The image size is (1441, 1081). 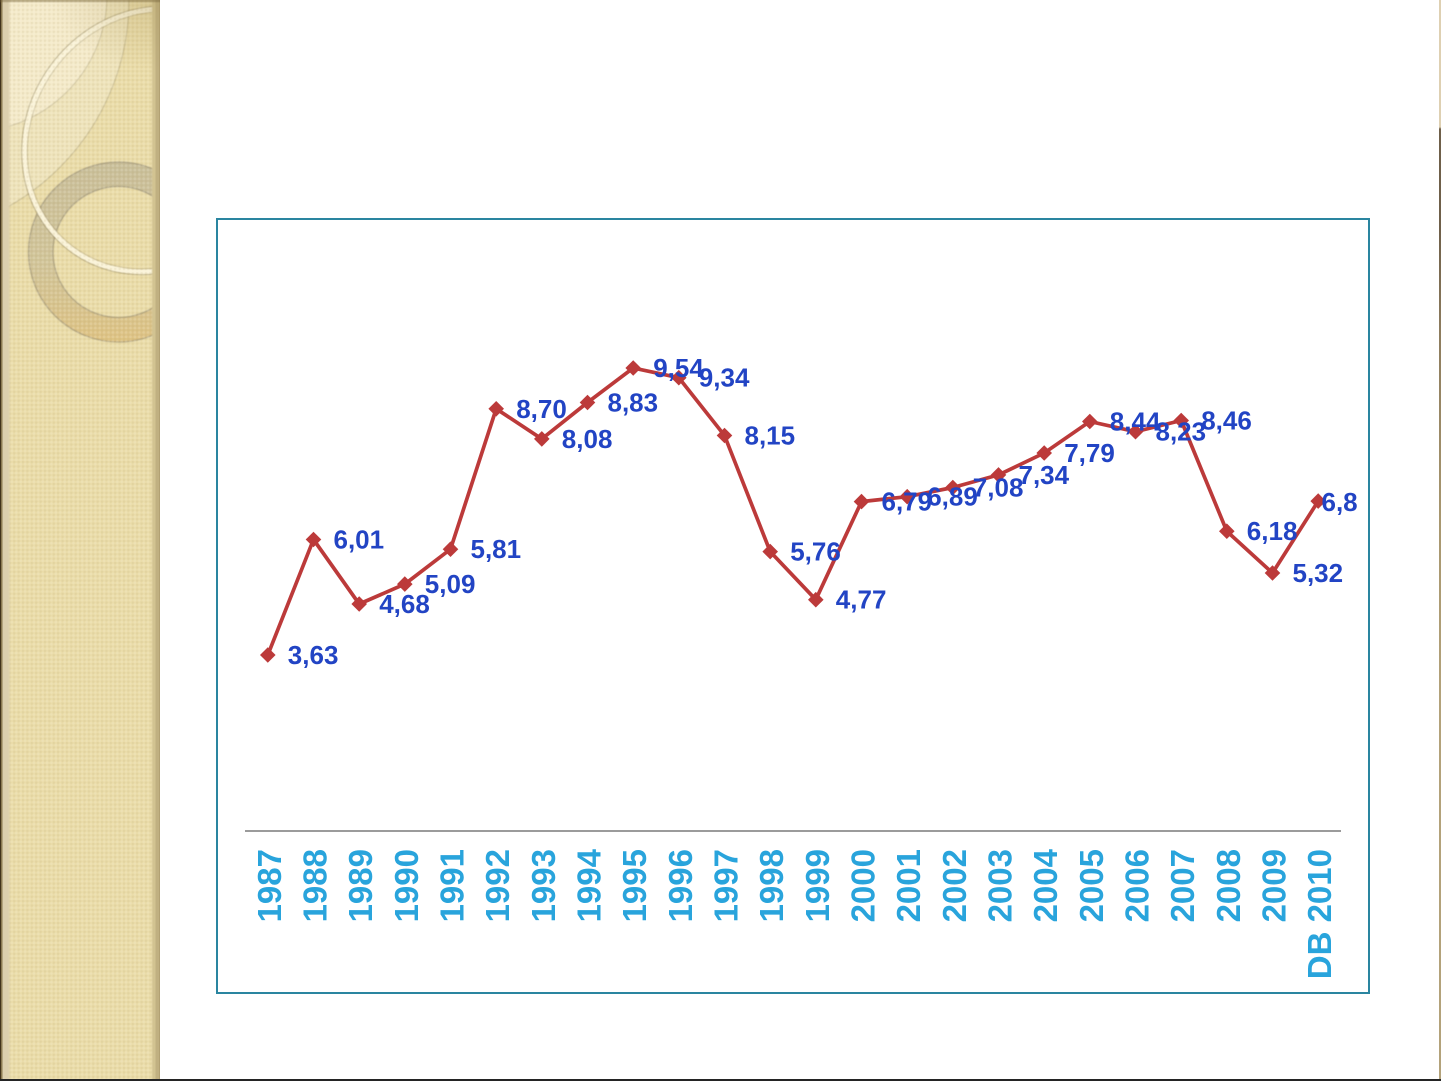 I want to click on svg-text: 6,89, so click(x=952, y=497).